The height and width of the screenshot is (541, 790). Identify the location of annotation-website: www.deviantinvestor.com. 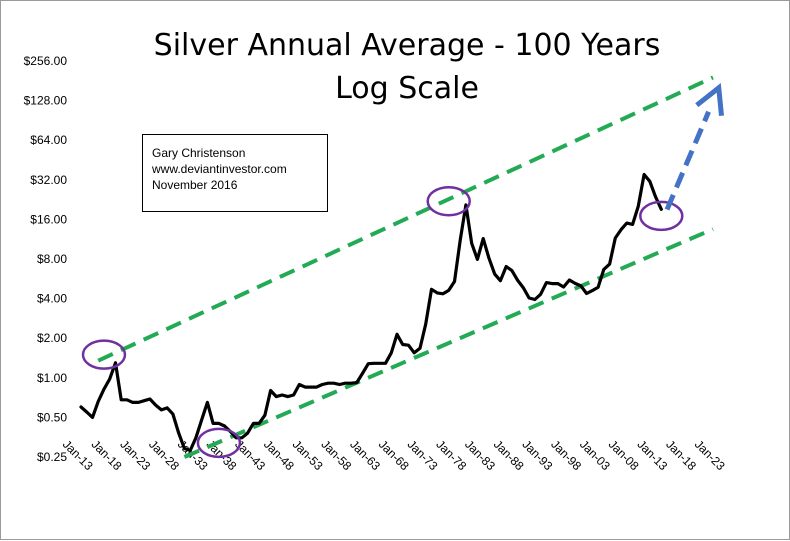
(219, 169).